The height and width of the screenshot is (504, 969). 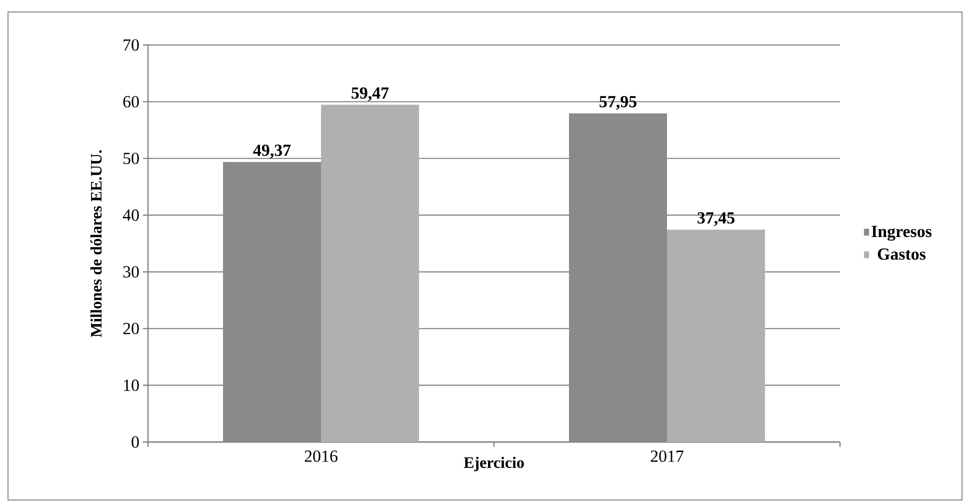 I want to click on data-label: 49,37, so click(x=272, y=151).